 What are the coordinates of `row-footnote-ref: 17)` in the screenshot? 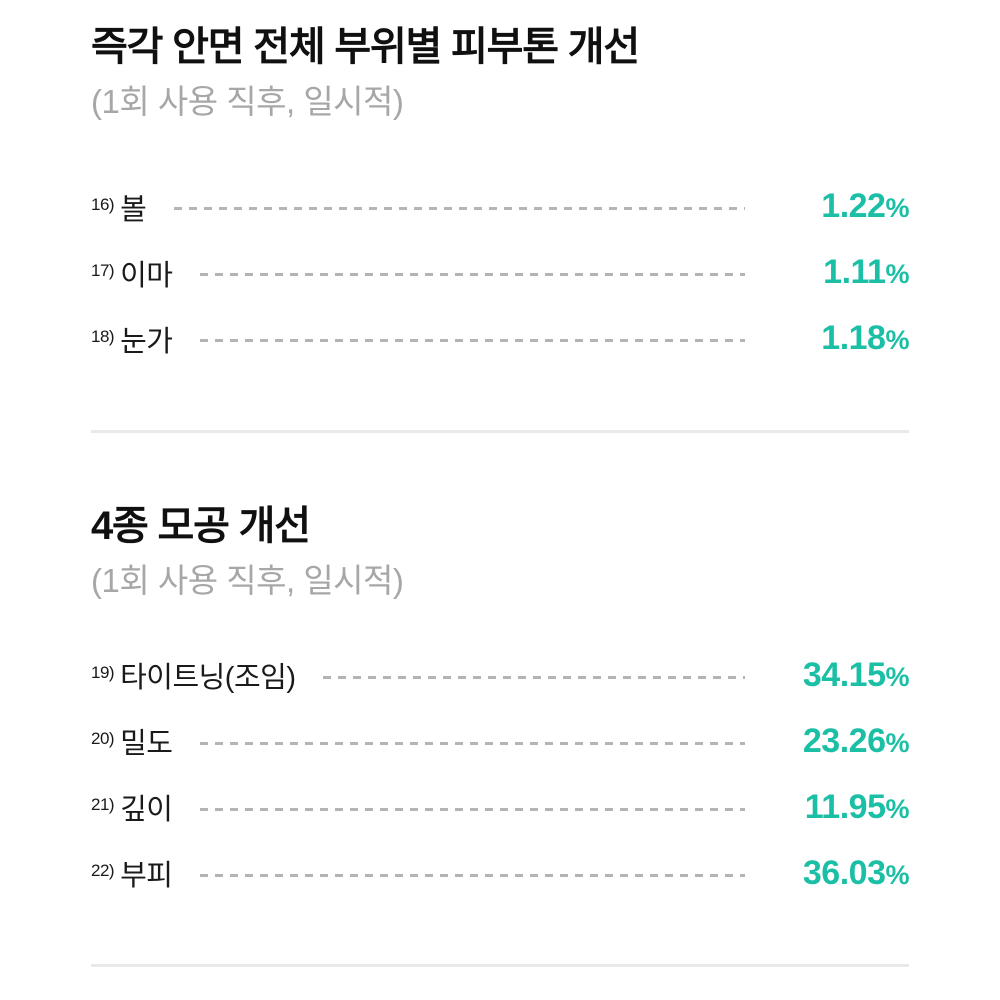 It's located at (103, 270).